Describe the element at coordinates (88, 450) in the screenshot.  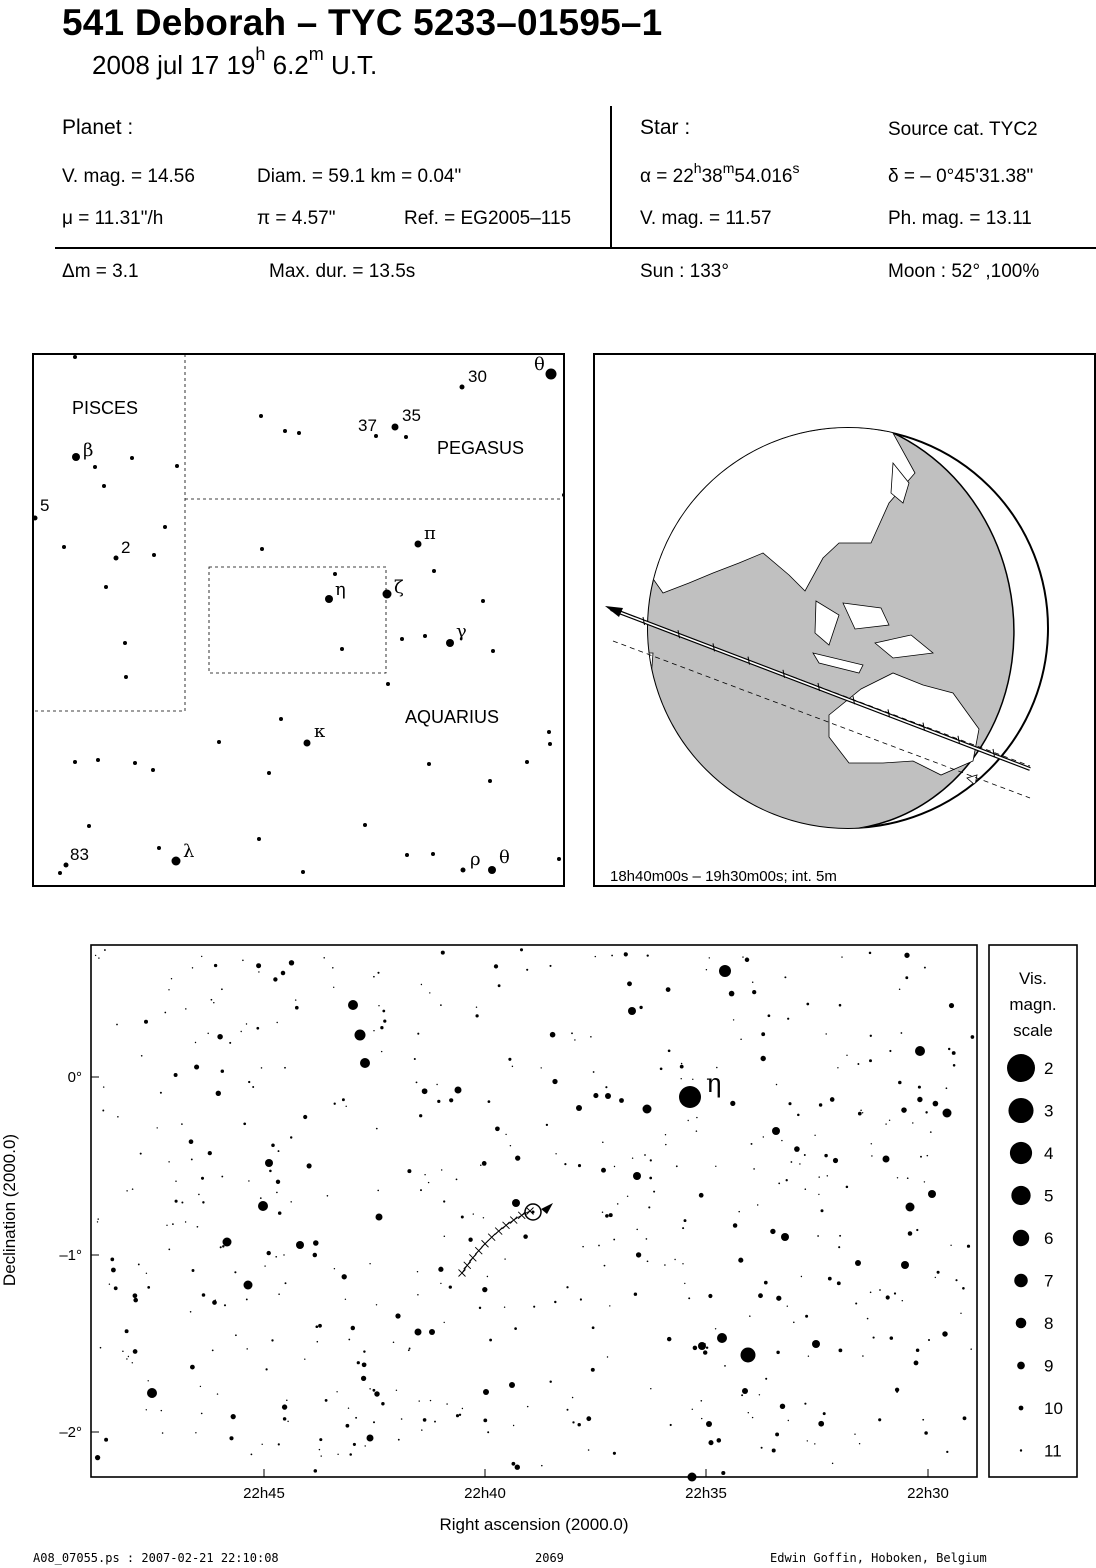
I see `finder-star-label: β` at that location.